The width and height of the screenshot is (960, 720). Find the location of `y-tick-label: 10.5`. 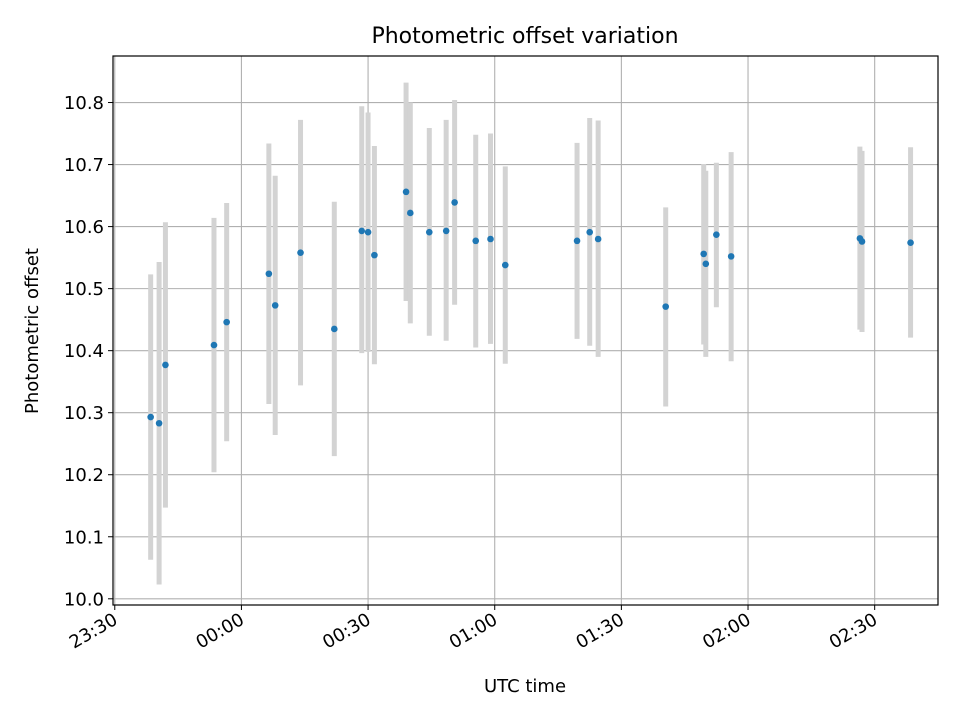

y-tick-label: 10.5 is located at coordinates (84, 289).